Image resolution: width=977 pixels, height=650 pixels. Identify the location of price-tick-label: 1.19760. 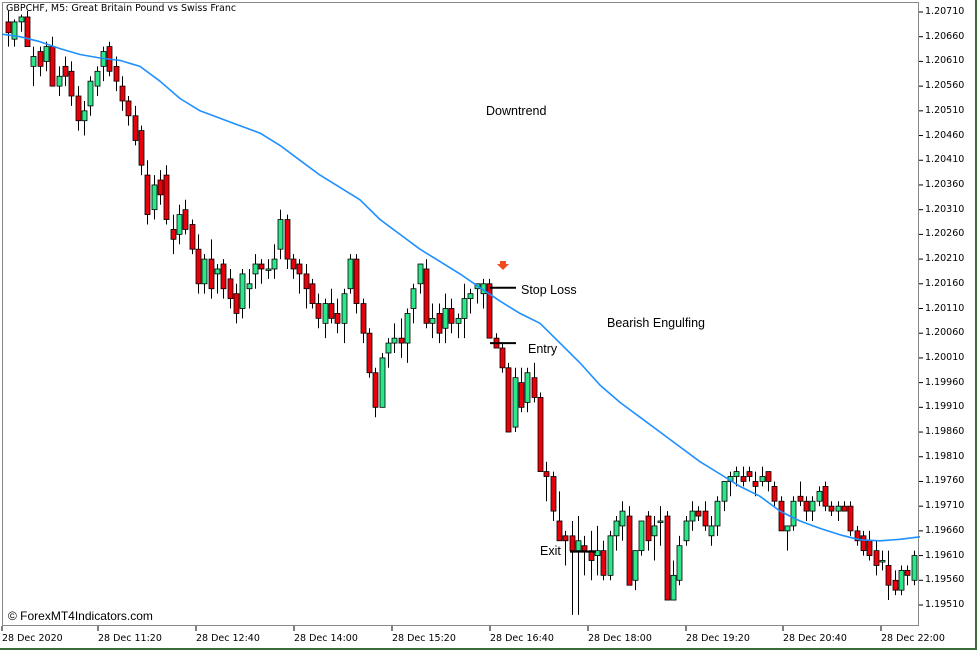
(945, 481).